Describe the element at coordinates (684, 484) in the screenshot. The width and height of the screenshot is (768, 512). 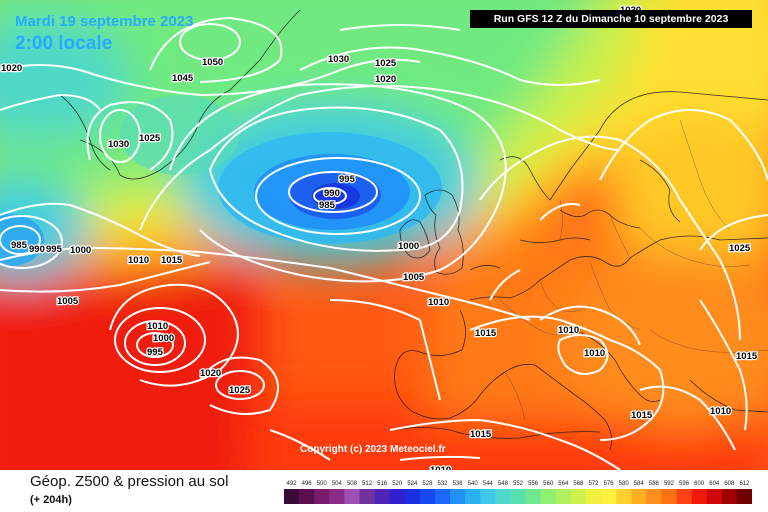
I see `scale-tick-label: 596` at that location.